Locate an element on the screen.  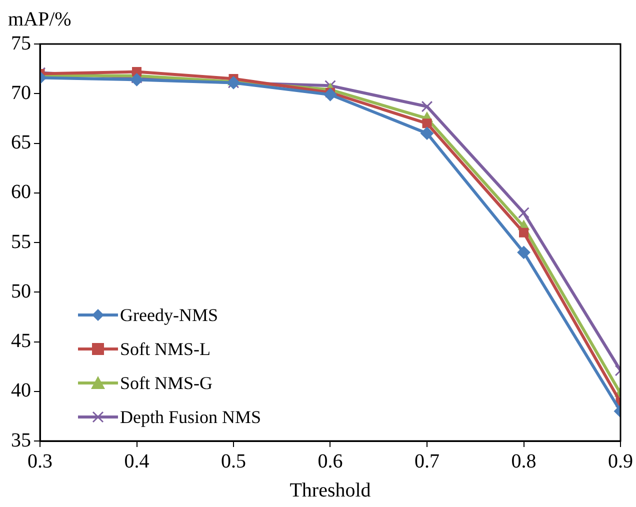
y-tick-label: 50 is located at coordinates (21, 291).